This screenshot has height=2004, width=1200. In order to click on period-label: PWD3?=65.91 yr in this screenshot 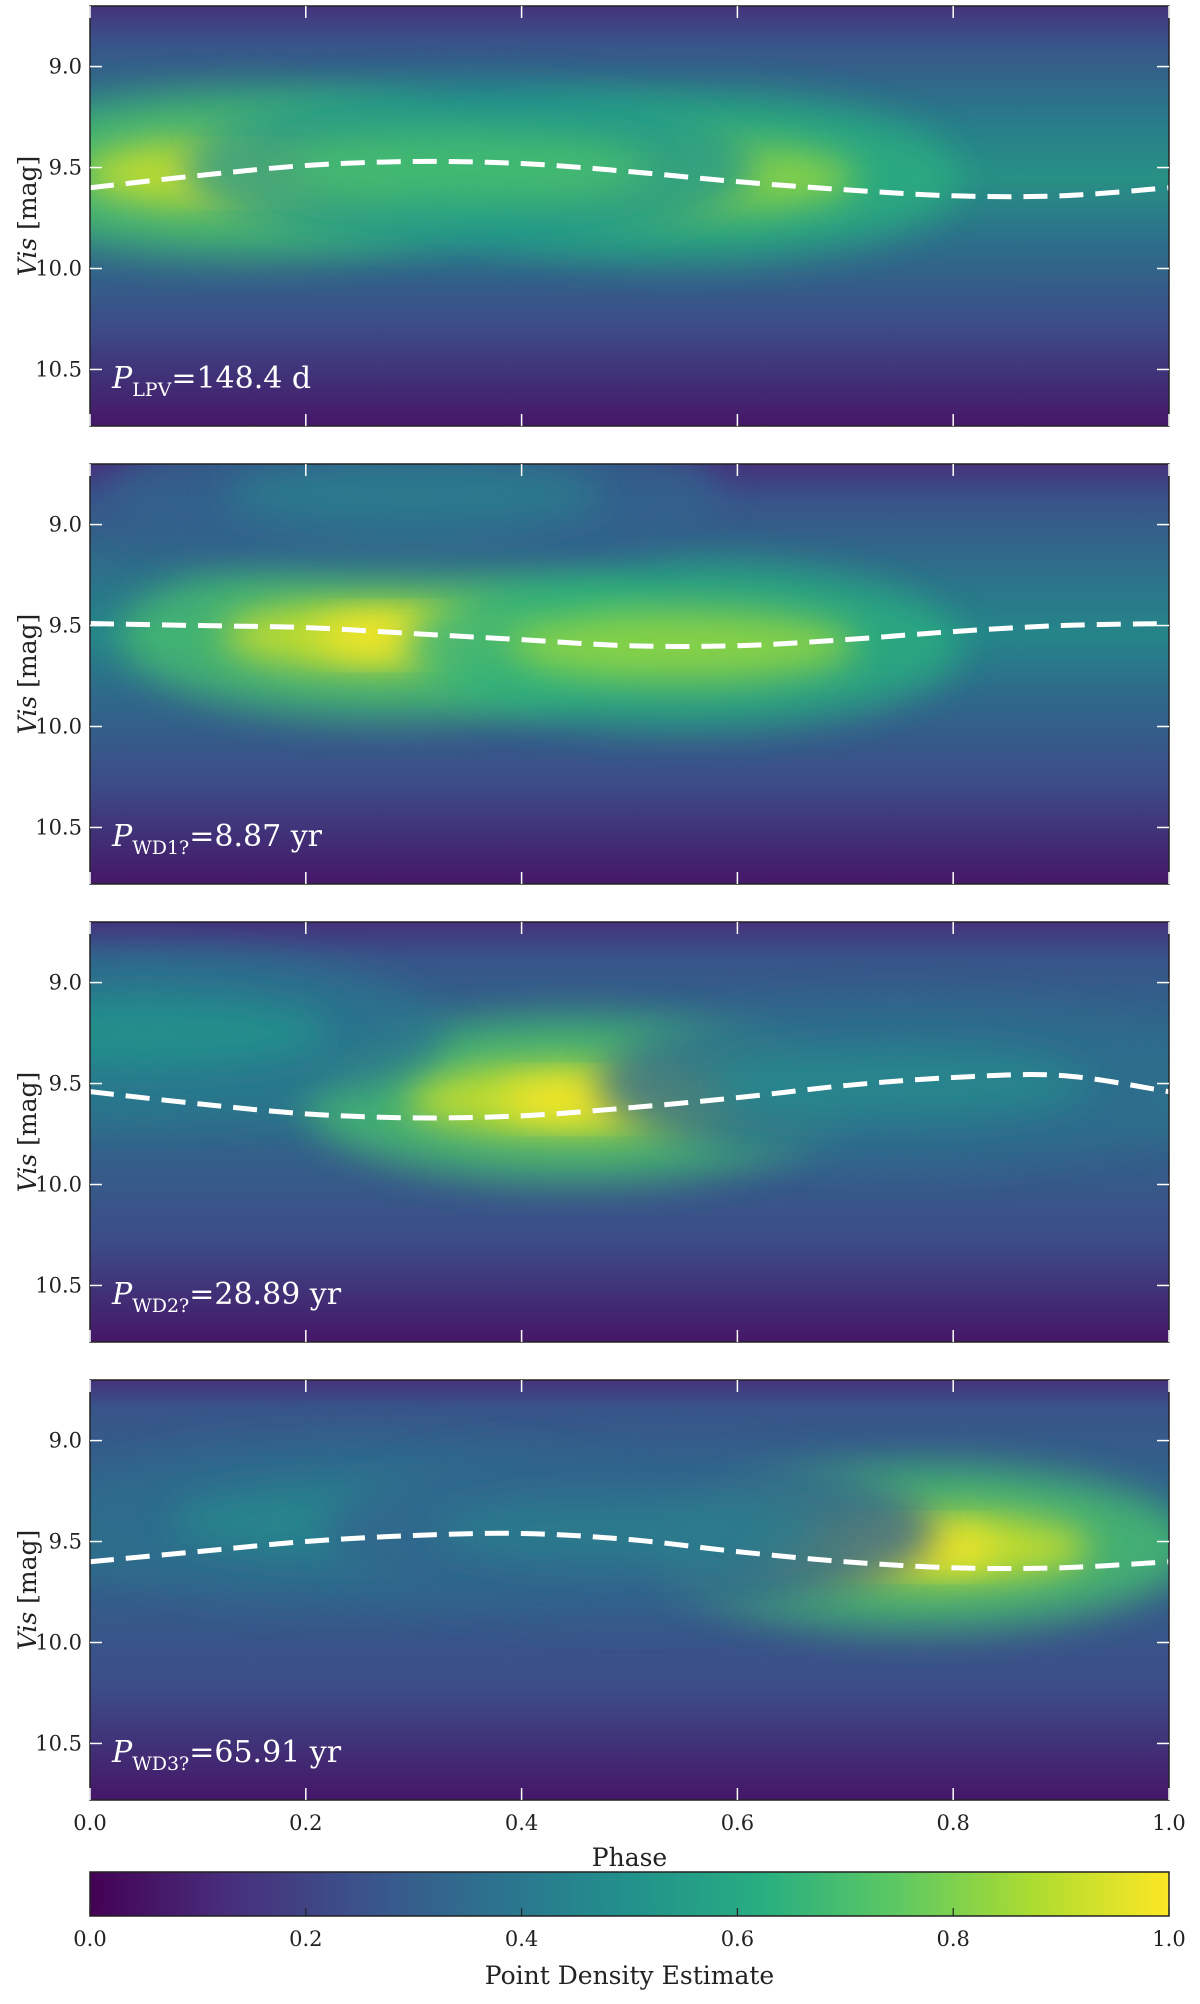, I will do `click(226, 1755)`.